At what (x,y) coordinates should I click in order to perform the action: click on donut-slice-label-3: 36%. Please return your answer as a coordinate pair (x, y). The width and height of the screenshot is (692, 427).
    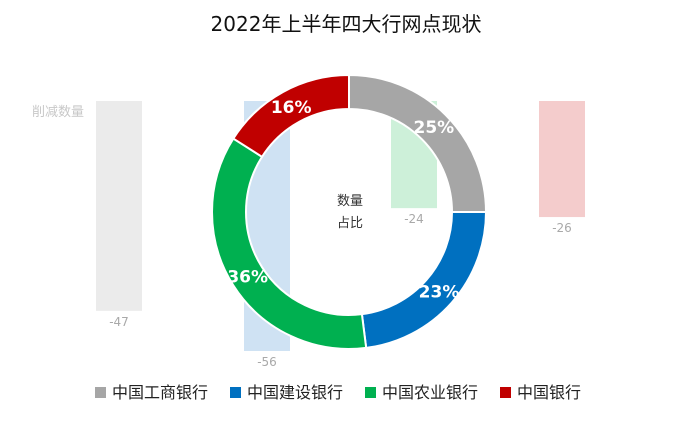
    Looking at the image, I should click on (247, 277).